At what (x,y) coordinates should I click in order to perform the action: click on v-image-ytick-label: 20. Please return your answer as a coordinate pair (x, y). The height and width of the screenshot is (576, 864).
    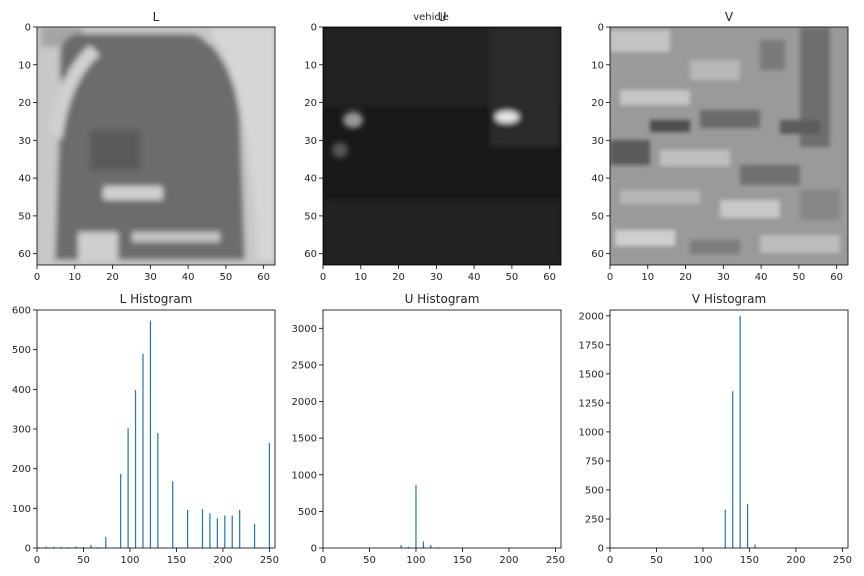
    Looking at the image, I should click on (597, 103).